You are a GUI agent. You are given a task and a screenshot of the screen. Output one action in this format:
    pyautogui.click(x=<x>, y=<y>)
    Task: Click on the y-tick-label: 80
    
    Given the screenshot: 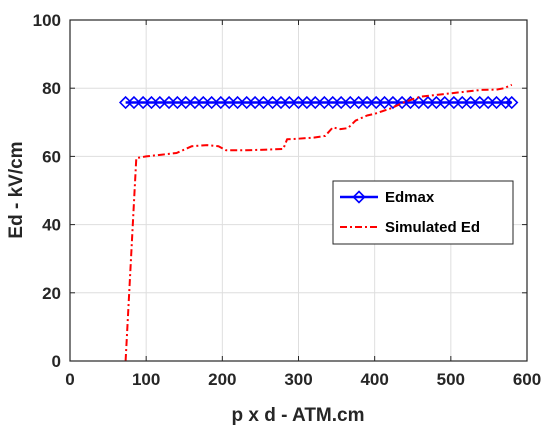 What is the action you would take?
    pyautogui.click(x=51, y=88)
    